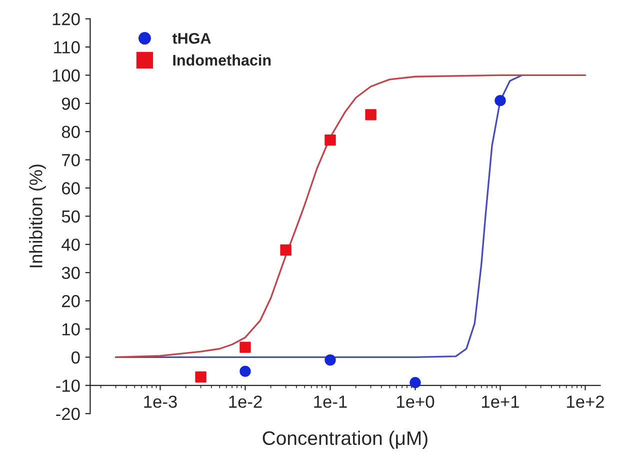 The height and width of the screenshot is (470, 622). Describe the element at coordinates (191, 38) in the screenshot. I see `legend-label: tHGA` at that location.